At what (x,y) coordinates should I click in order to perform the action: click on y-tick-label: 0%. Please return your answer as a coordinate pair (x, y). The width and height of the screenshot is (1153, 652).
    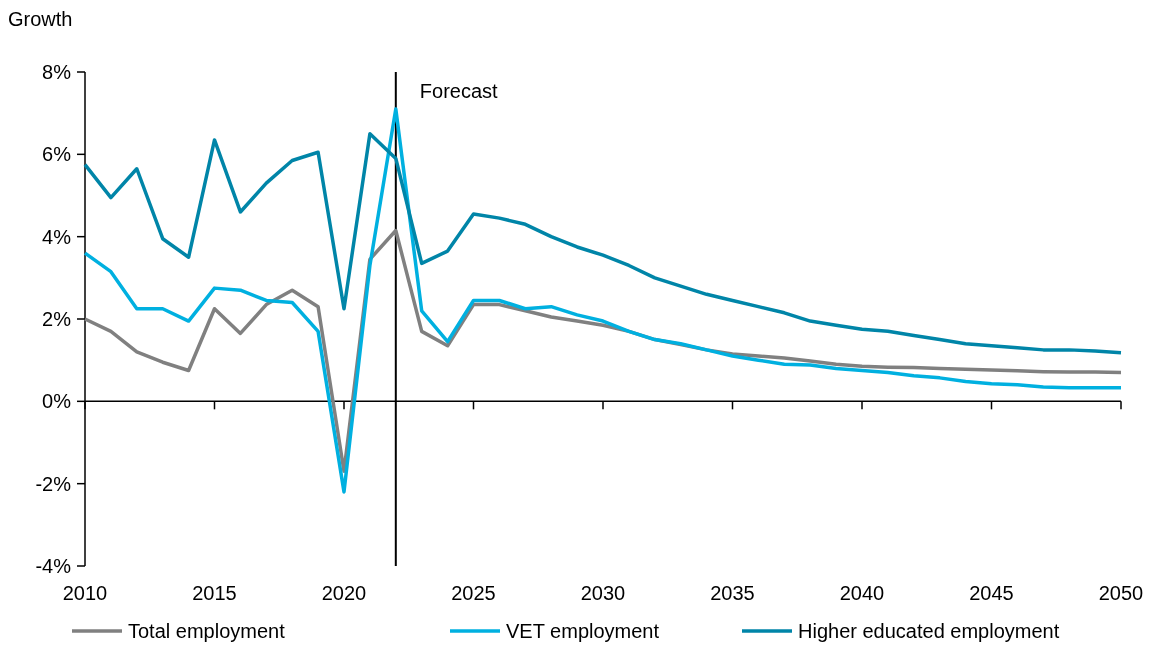
    Looking at the image, I should click on (57, 401).